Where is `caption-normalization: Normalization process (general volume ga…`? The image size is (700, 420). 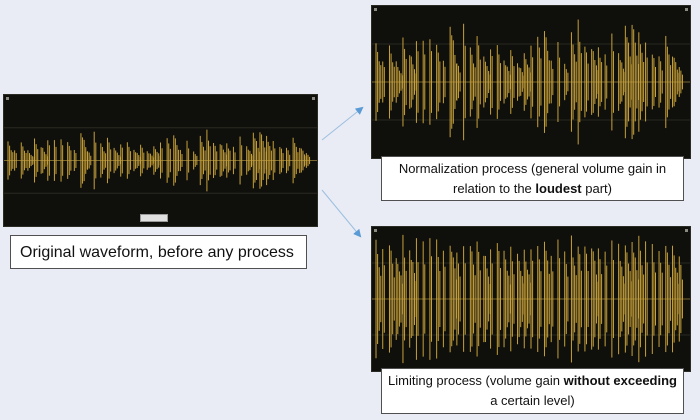 caption-normalization: Normalization process (general volume ga… is located at coordinates (532, 178).